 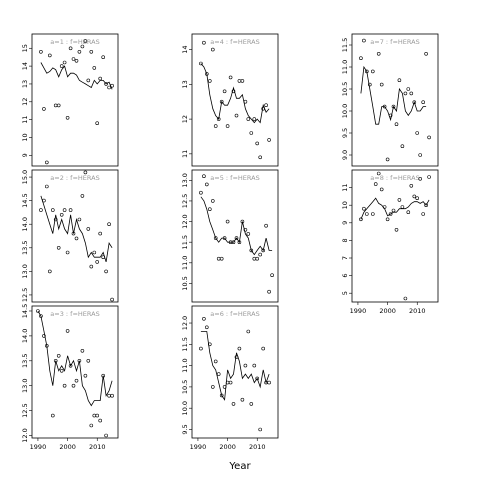 What do you see at coordinates (185, 201) in the screenshot?
I see `y-tick-label: 12.5` at bounding box center [185, 201].